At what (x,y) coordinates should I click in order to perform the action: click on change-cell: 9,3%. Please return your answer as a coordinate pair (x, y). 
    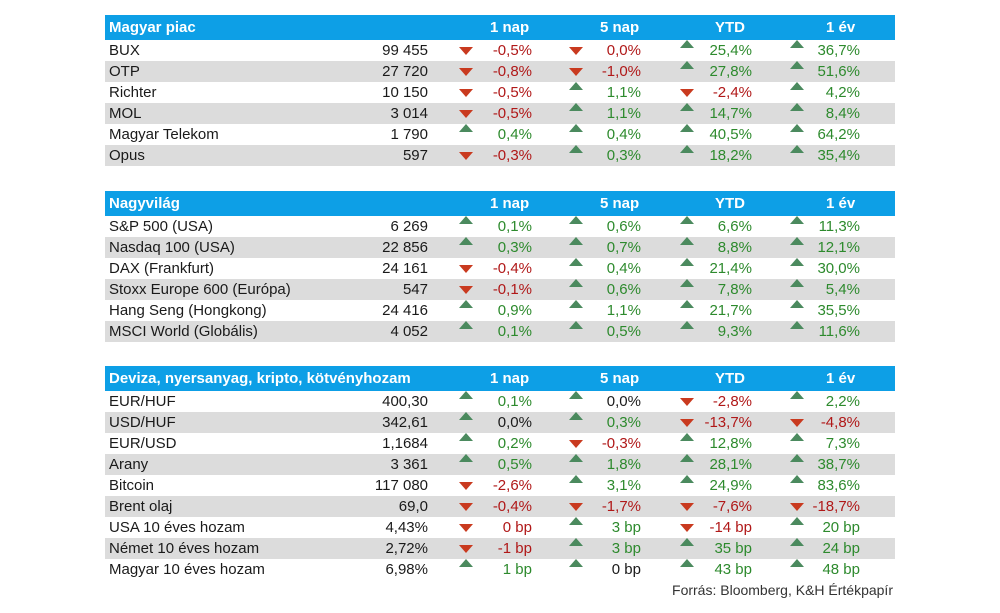
    Looking at the image, I should click on (734, 331).